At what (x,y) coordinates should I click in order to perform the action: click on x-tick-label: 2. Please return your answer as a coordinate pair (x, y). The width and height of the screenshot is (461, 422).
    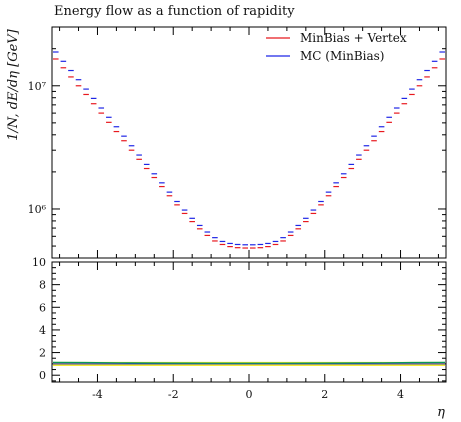
    Looking at the image, I should click on (324, 394).